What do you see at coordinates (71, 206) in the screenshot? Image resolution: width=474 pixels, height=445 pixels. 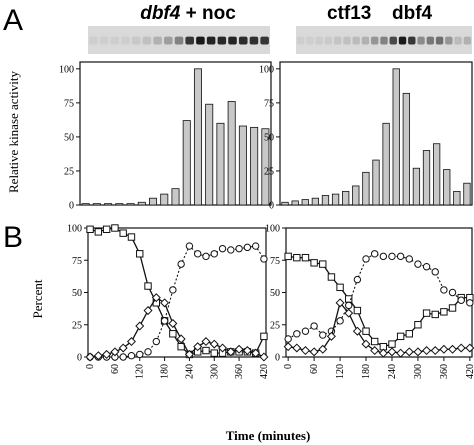 I see `bar-left-ytick-label-0: 0` at bounding box center [71, 206].